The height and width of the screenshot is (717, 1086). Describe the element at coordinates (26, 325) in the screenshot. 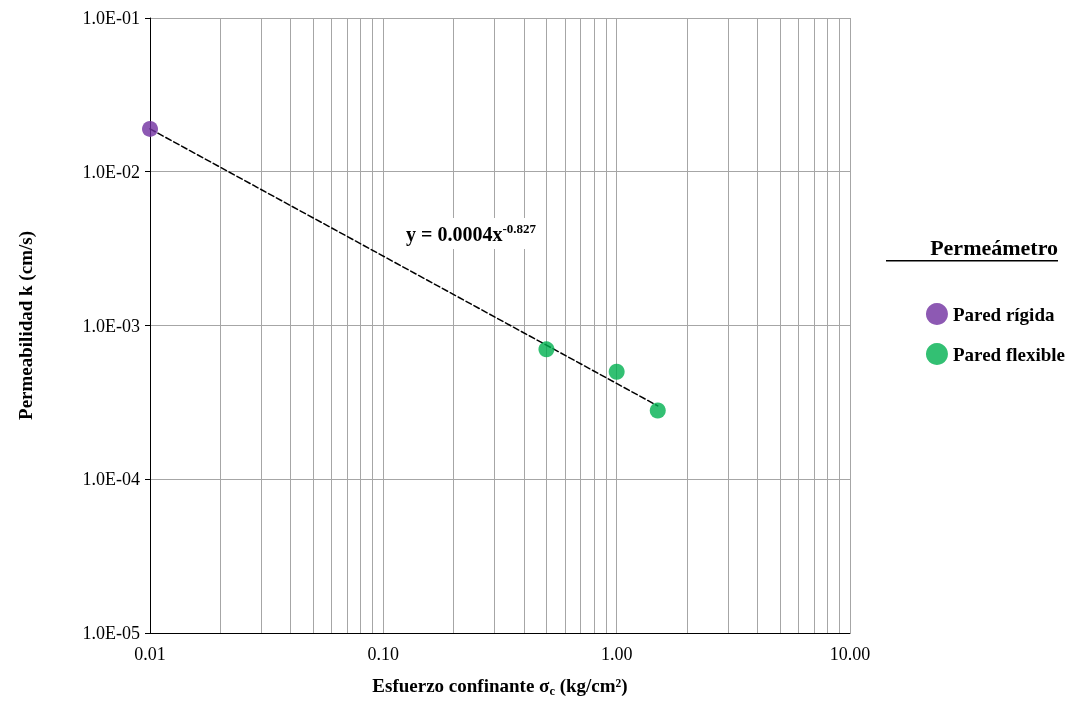

I see `y-axis-title: Permeabilidad k (cm/s)` at that location.